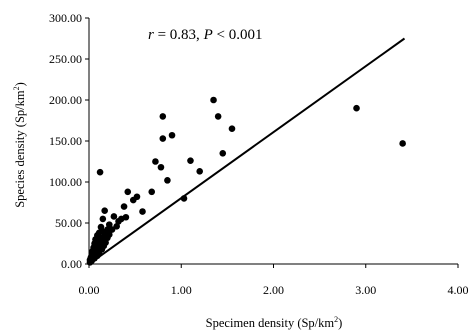 This screenshot has height=333, width=470. Describe the element at coordinates (274, 280) in the screenshot. I see `x-axis-ticks: 0.00 1.00 2.00 3.00 4.00` at that location.